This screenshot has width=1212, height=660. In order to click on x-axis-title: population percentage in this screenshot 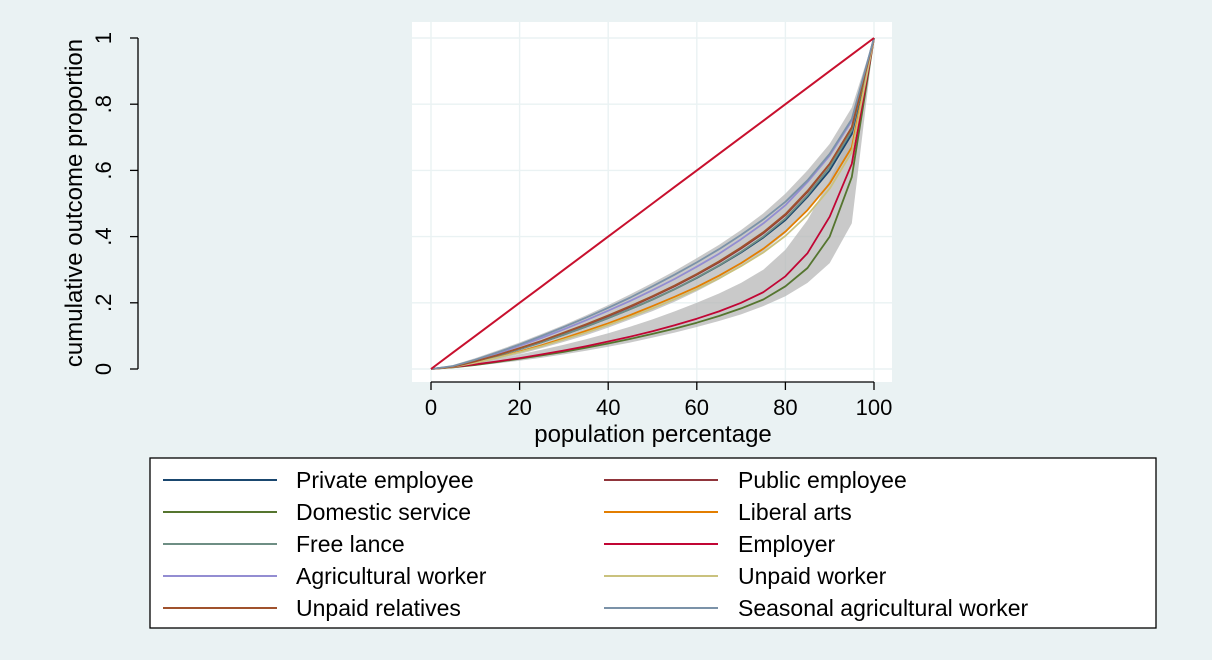, I will do `click(653, 434)`.